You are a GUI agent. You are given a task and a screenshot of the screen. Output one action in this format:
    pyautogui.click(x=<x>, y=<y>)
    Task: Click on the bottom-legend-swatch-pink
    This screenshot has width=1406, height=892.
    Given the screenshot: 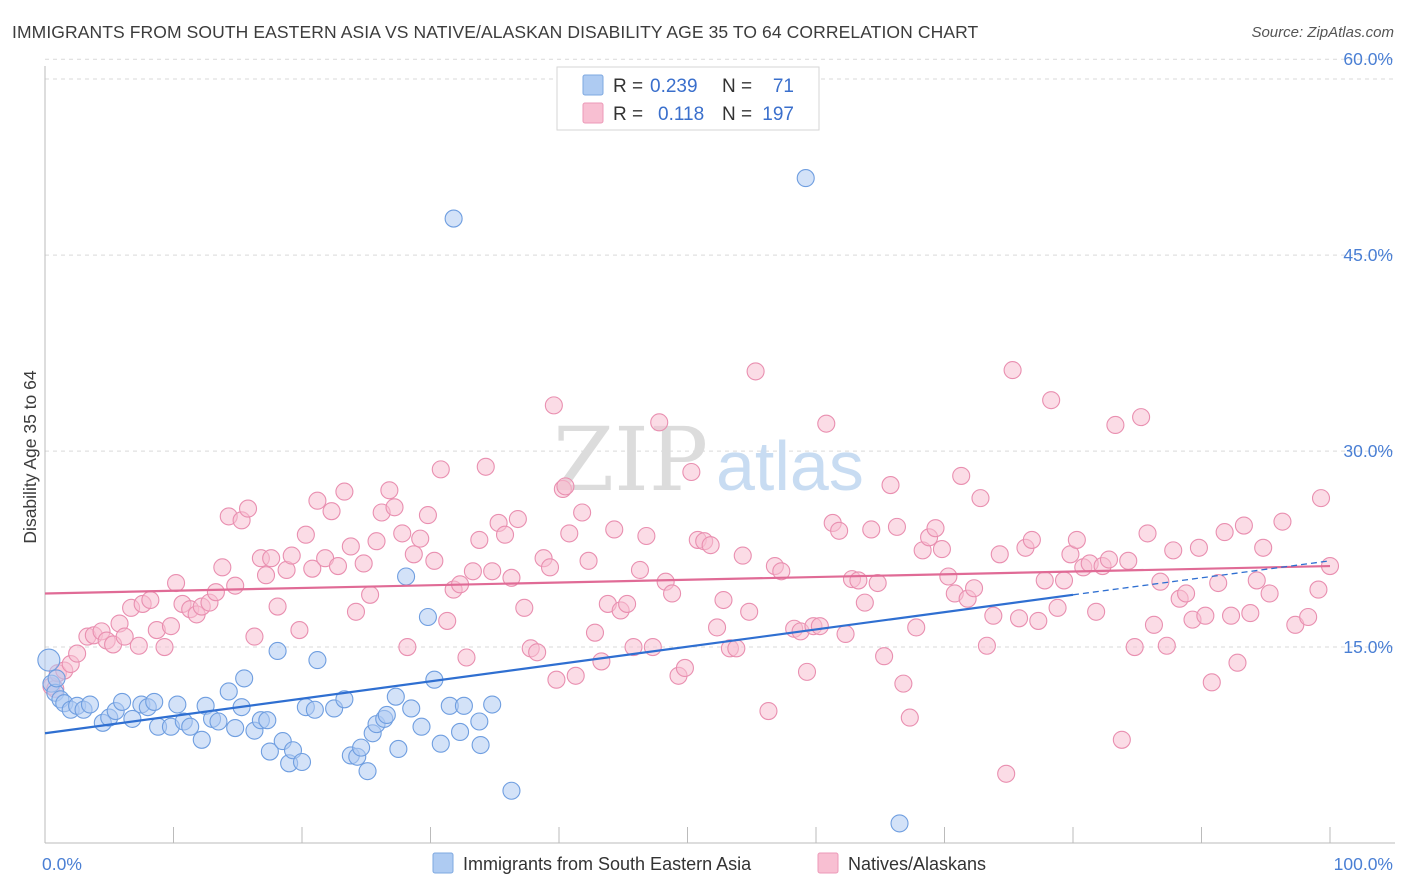 What is the action you would take?
    pyautogui.click(x=828, y=863)
    